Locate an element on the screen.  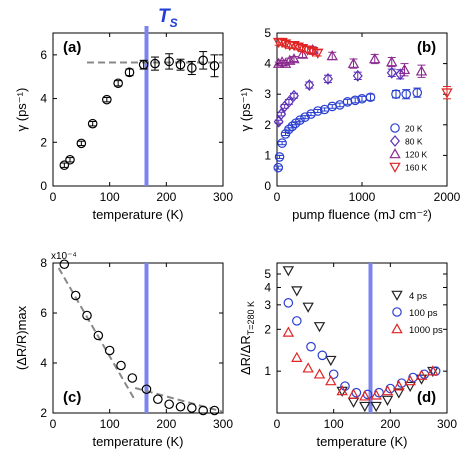
fit-line-low is located at coordinates (97, 334).